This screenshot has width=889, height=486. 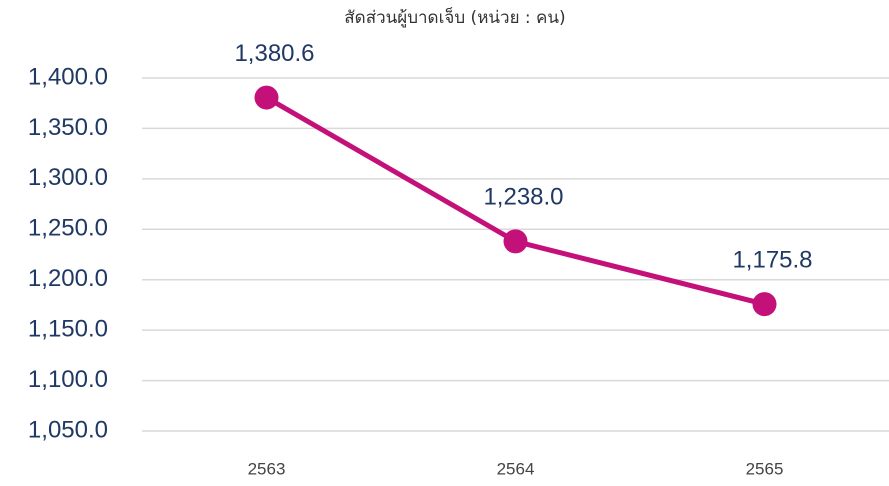 What do you see at coordinates (274, 53) in the screenshot?
I see `data-label: 1,380.6` at bounding box center [274, 53].